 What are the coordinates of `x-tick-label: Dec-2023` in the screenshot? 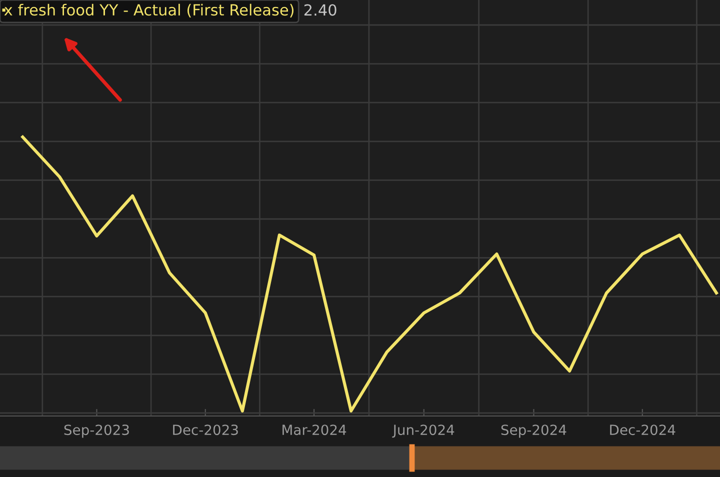 It's located at (205, 430).